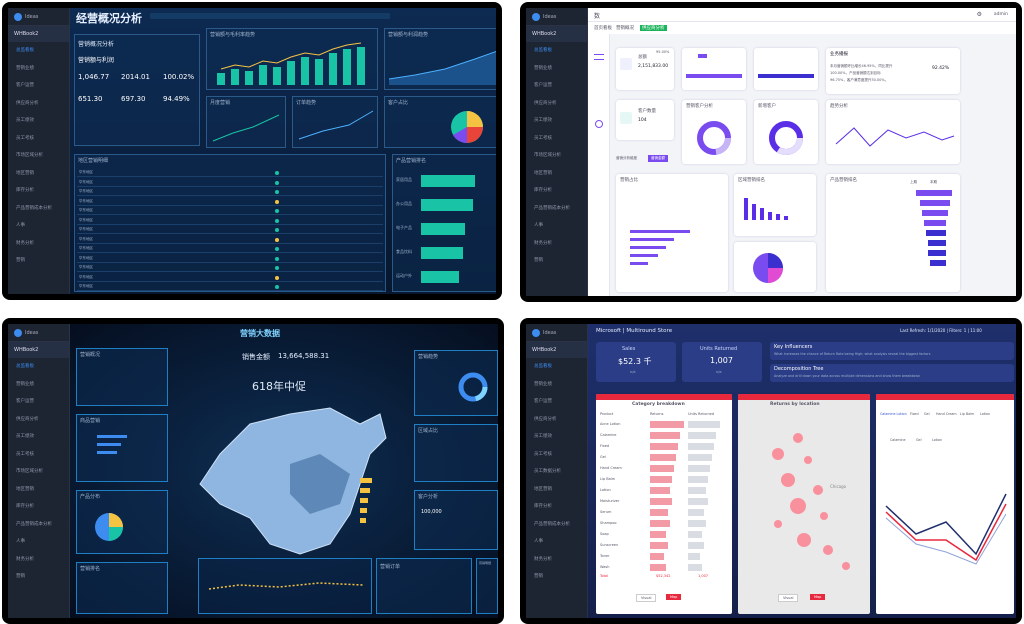 This screenshot has width=1024, height=624. I want to click on filter-button: 营销金额, so click(658, 158).